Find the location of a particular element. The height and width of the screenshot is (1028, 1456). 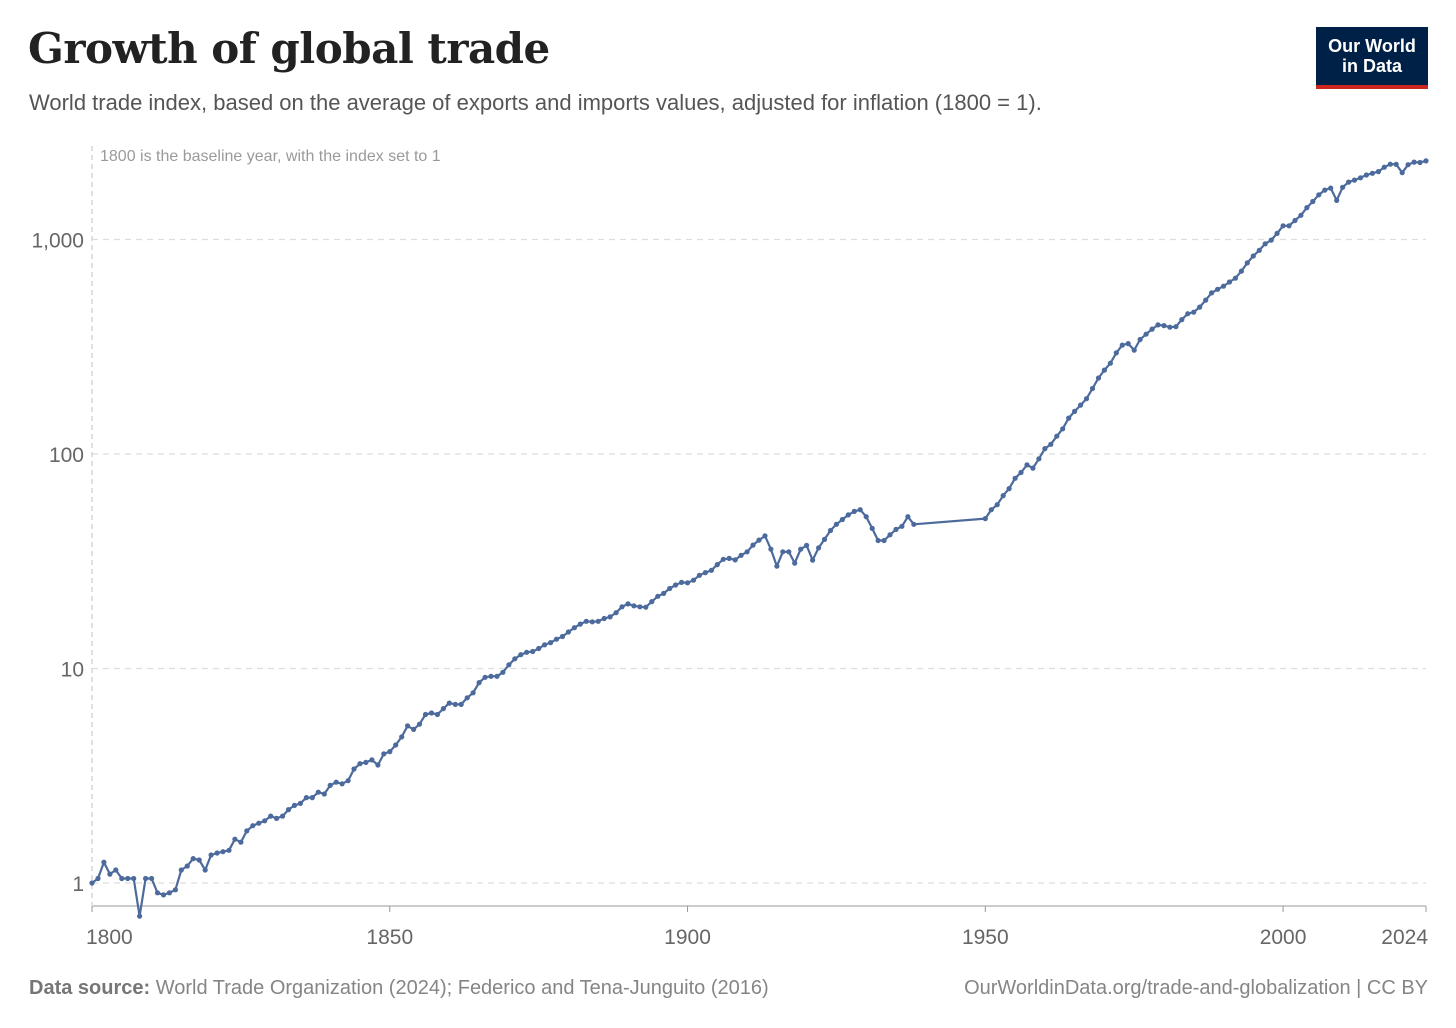

owid-logo: Our World in Data is located at coordinates (1372, 58).